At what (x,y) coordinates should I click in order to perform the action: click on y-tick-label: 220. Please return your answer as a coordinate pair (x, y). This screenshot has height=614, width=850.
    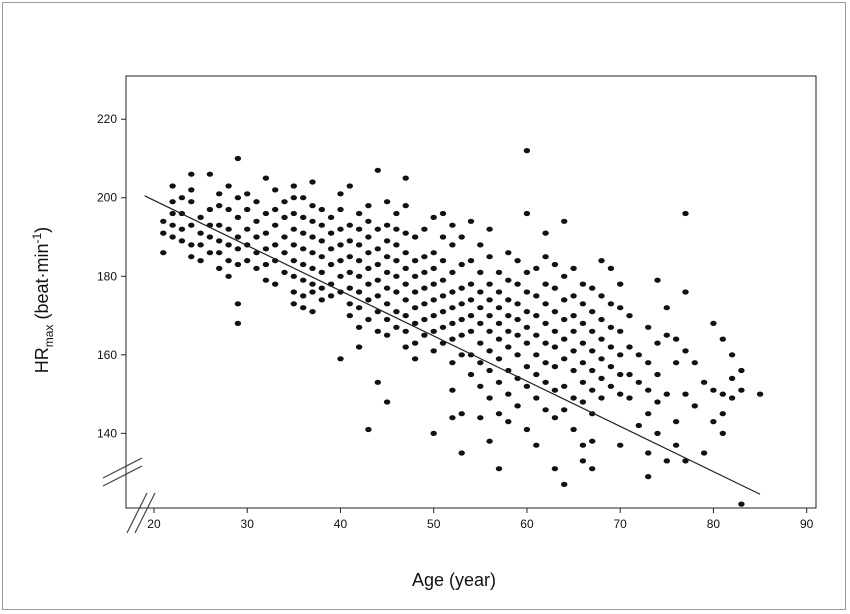
    Looking at the image, I should click on (107, 119).